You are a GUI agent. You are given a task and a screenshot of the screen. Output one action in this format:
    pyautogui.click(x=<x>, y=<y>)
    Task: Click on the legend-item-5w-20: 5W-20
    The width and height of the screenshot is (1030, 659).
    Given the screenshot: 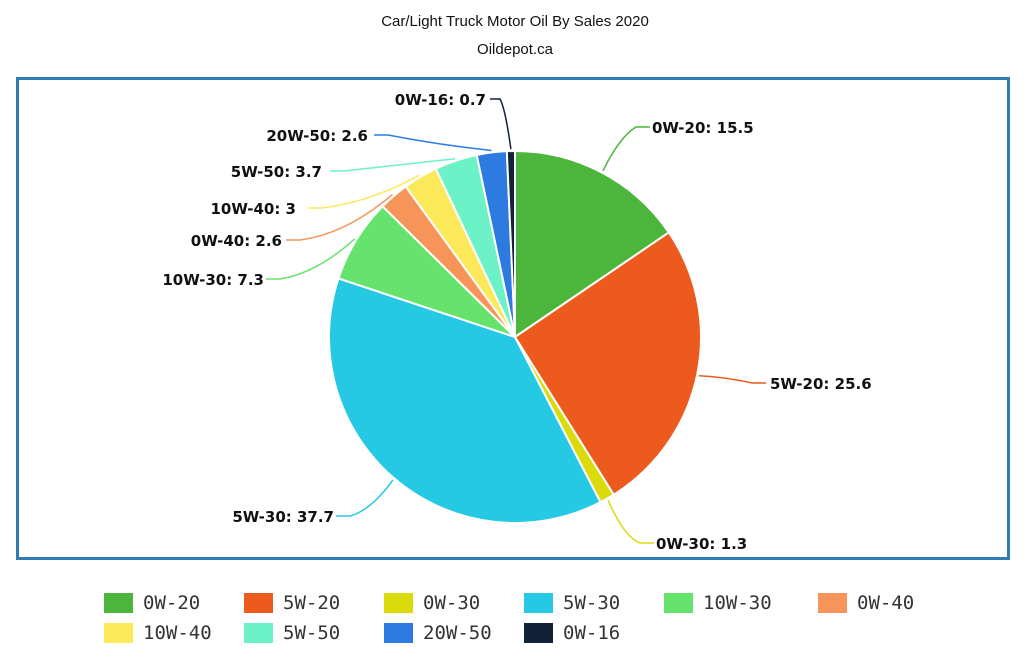 What is the action you would take?
    pyautogui.click(x=292, y=603)
    